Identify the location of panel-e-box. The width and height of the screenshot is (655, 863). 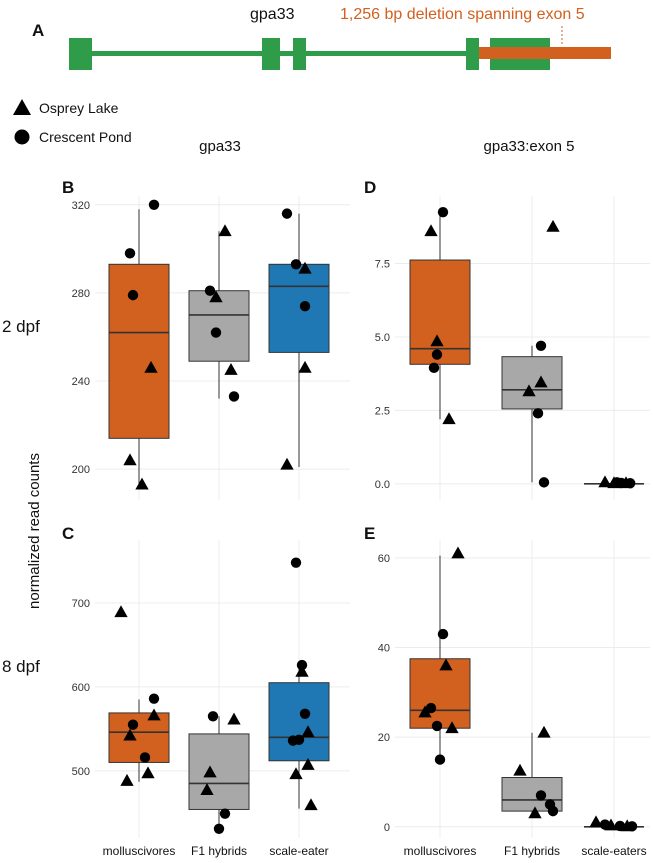
(440, 693).